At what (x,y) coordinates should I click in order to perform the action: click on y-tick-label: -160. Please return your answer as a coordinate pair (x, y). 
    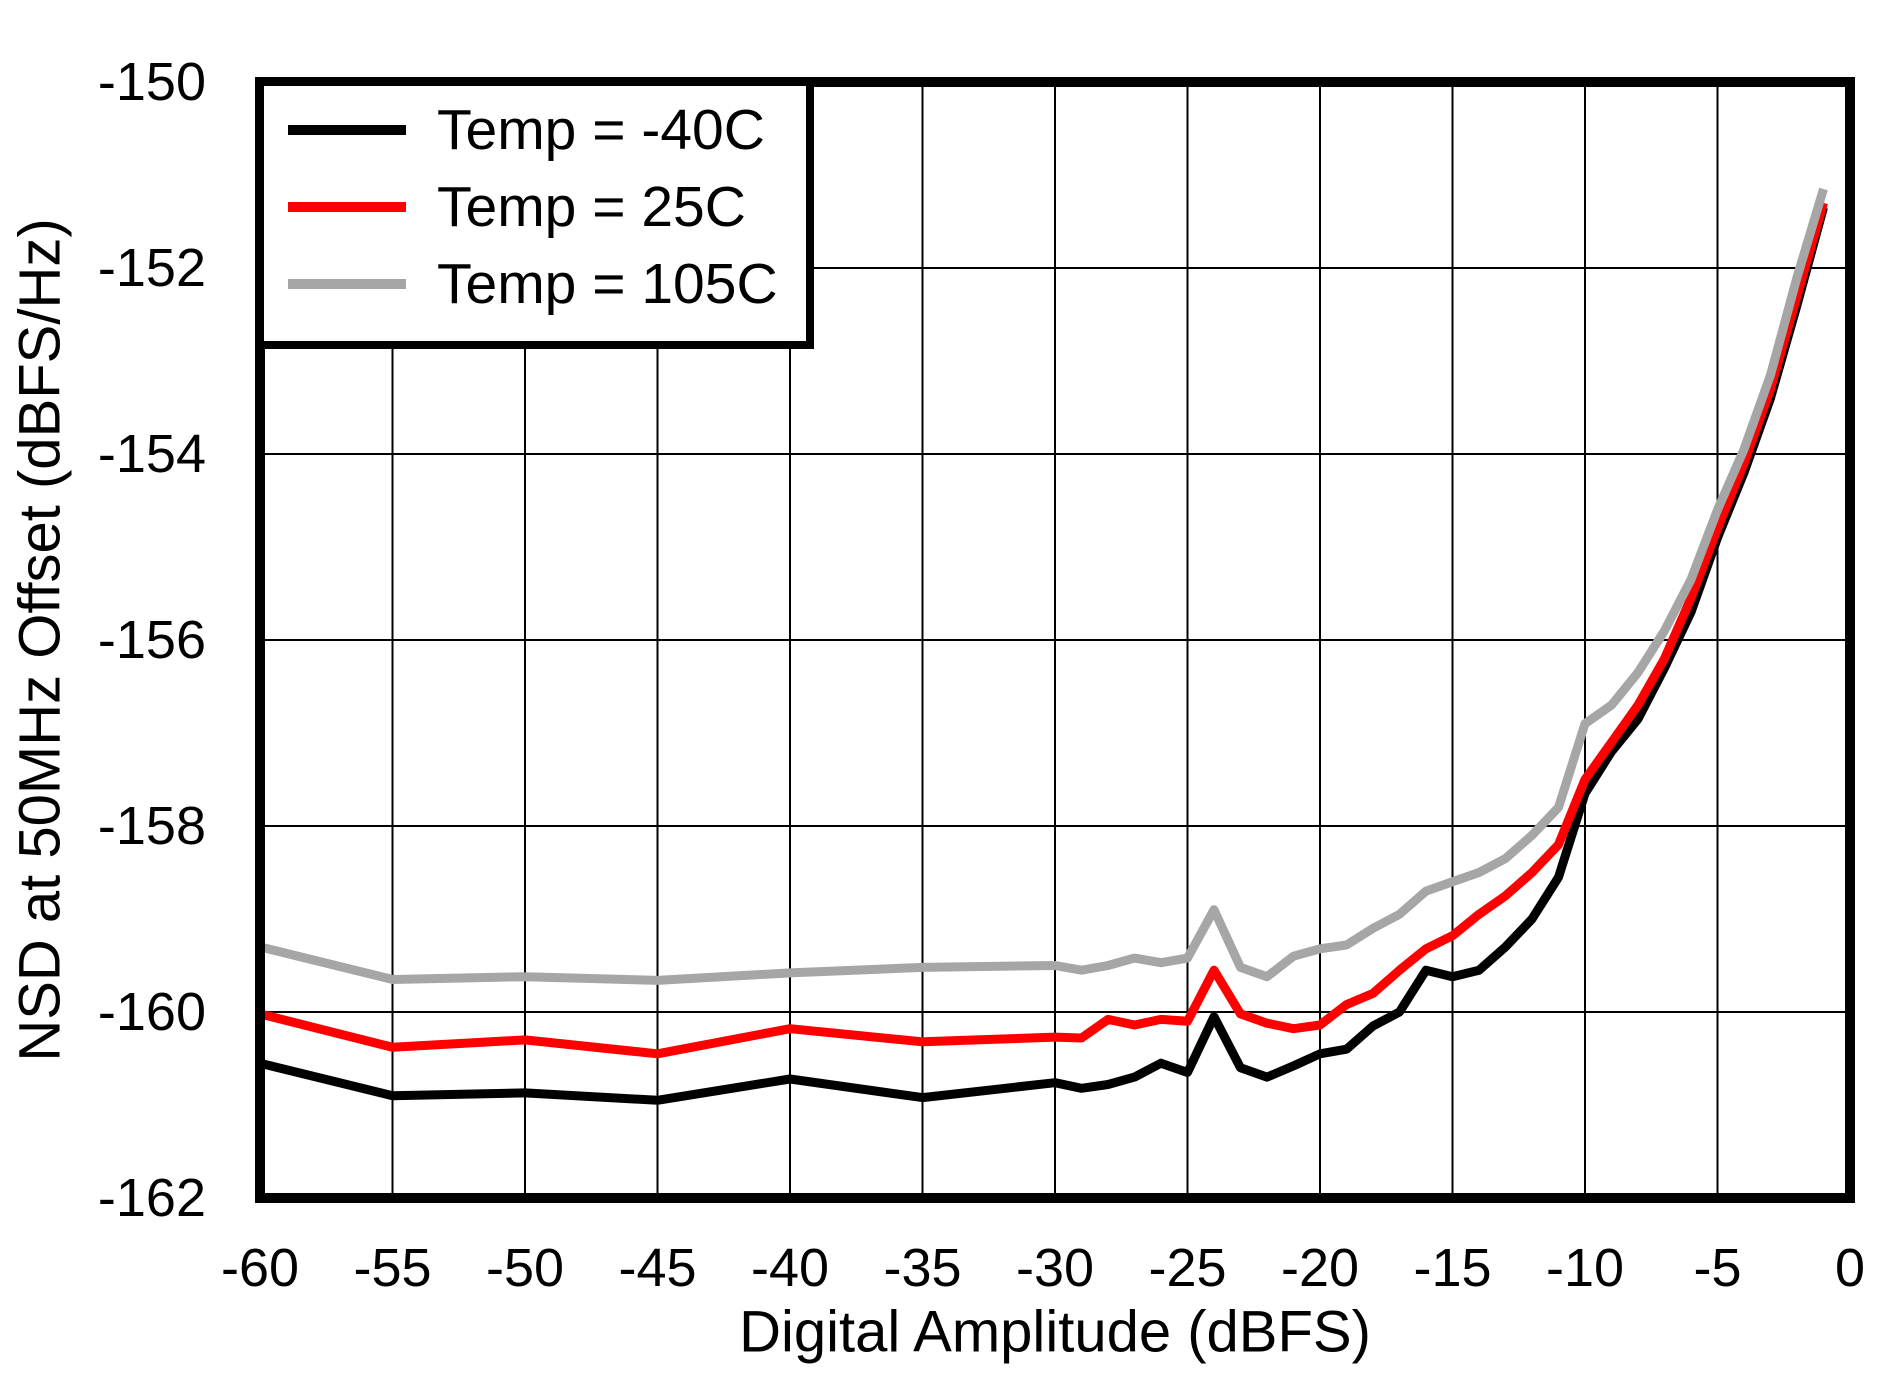
    Looking at the image, I should click on (152, 1012).